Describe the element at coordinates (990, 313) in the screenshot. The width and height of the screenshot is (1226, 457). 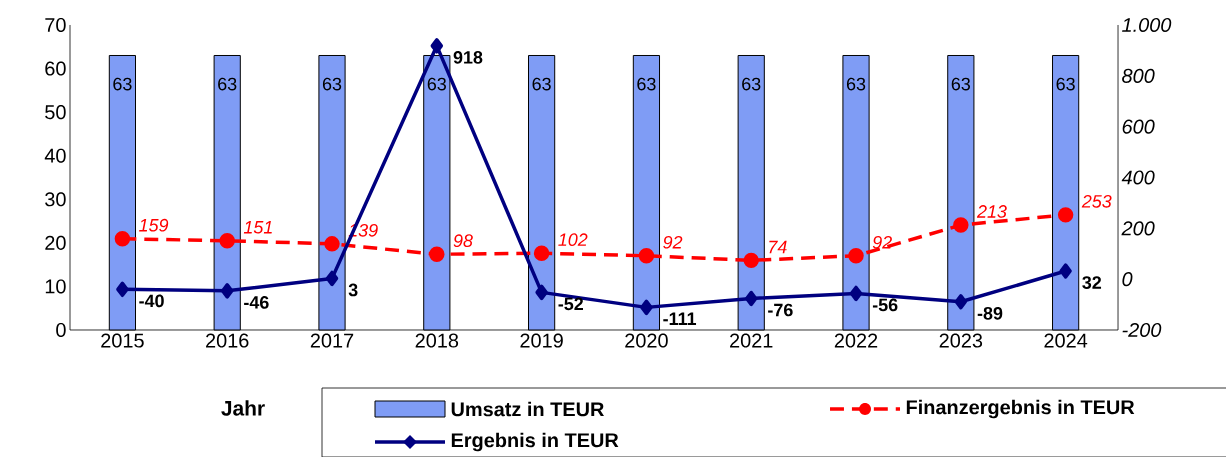
I see `data-label: -89` at that location.